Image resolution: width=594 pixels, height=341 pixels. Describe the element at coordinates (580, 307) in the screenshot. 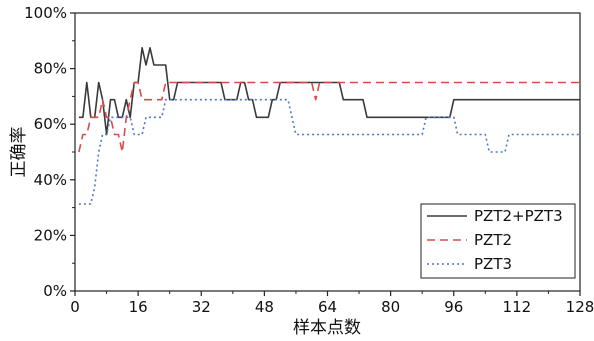

I see `x-tick-label: 128` at that location.